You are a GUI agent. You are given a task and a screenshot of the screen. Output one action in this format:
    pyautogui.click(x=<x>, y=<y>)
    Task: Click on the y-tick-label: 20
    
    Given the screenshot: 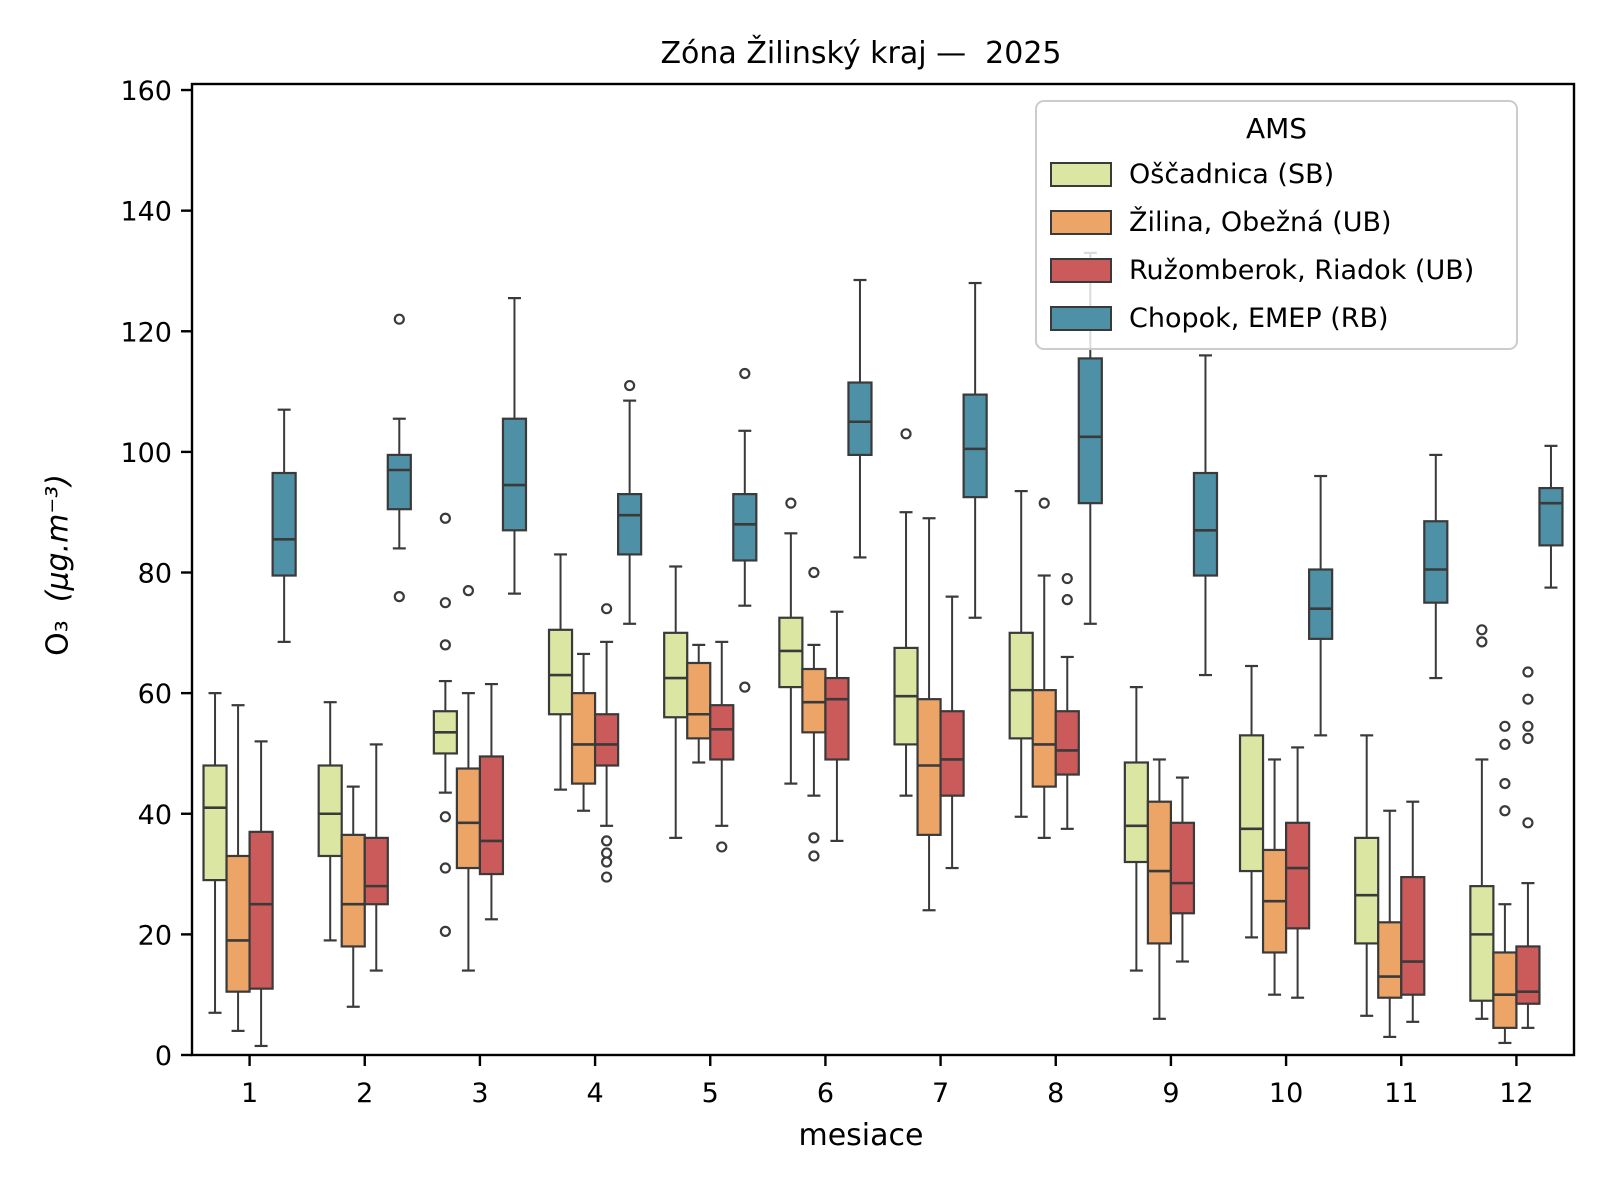 What is the action you would take?
    pyautogui.click(x=155, y=935)
    